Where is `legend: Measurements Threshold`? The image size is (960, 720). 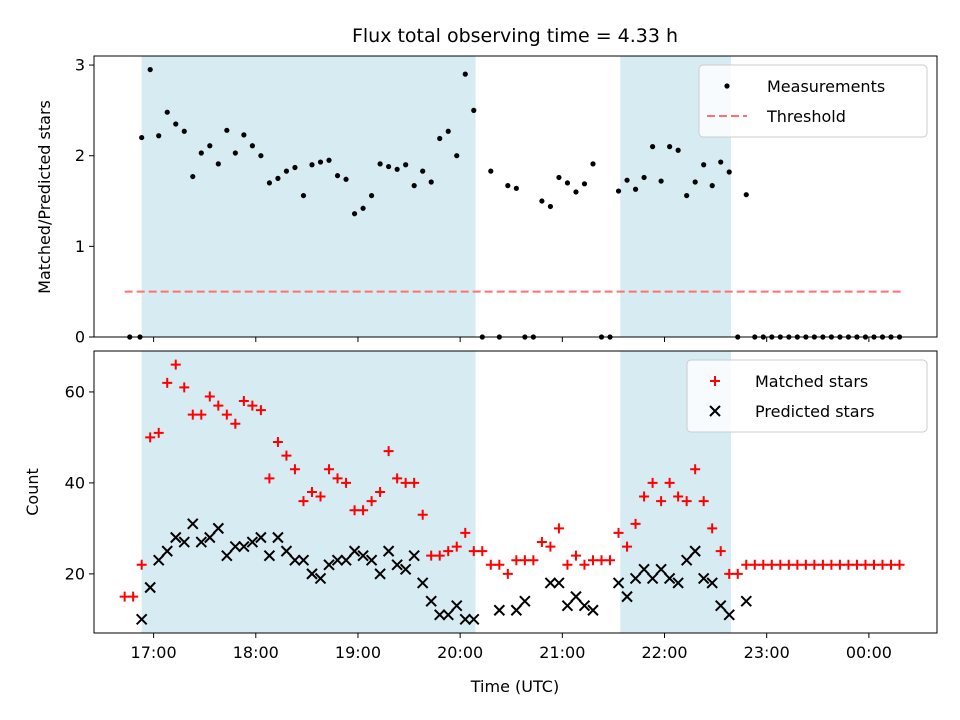 legend: Measurements Threshold is located at coordinates (813, 101).